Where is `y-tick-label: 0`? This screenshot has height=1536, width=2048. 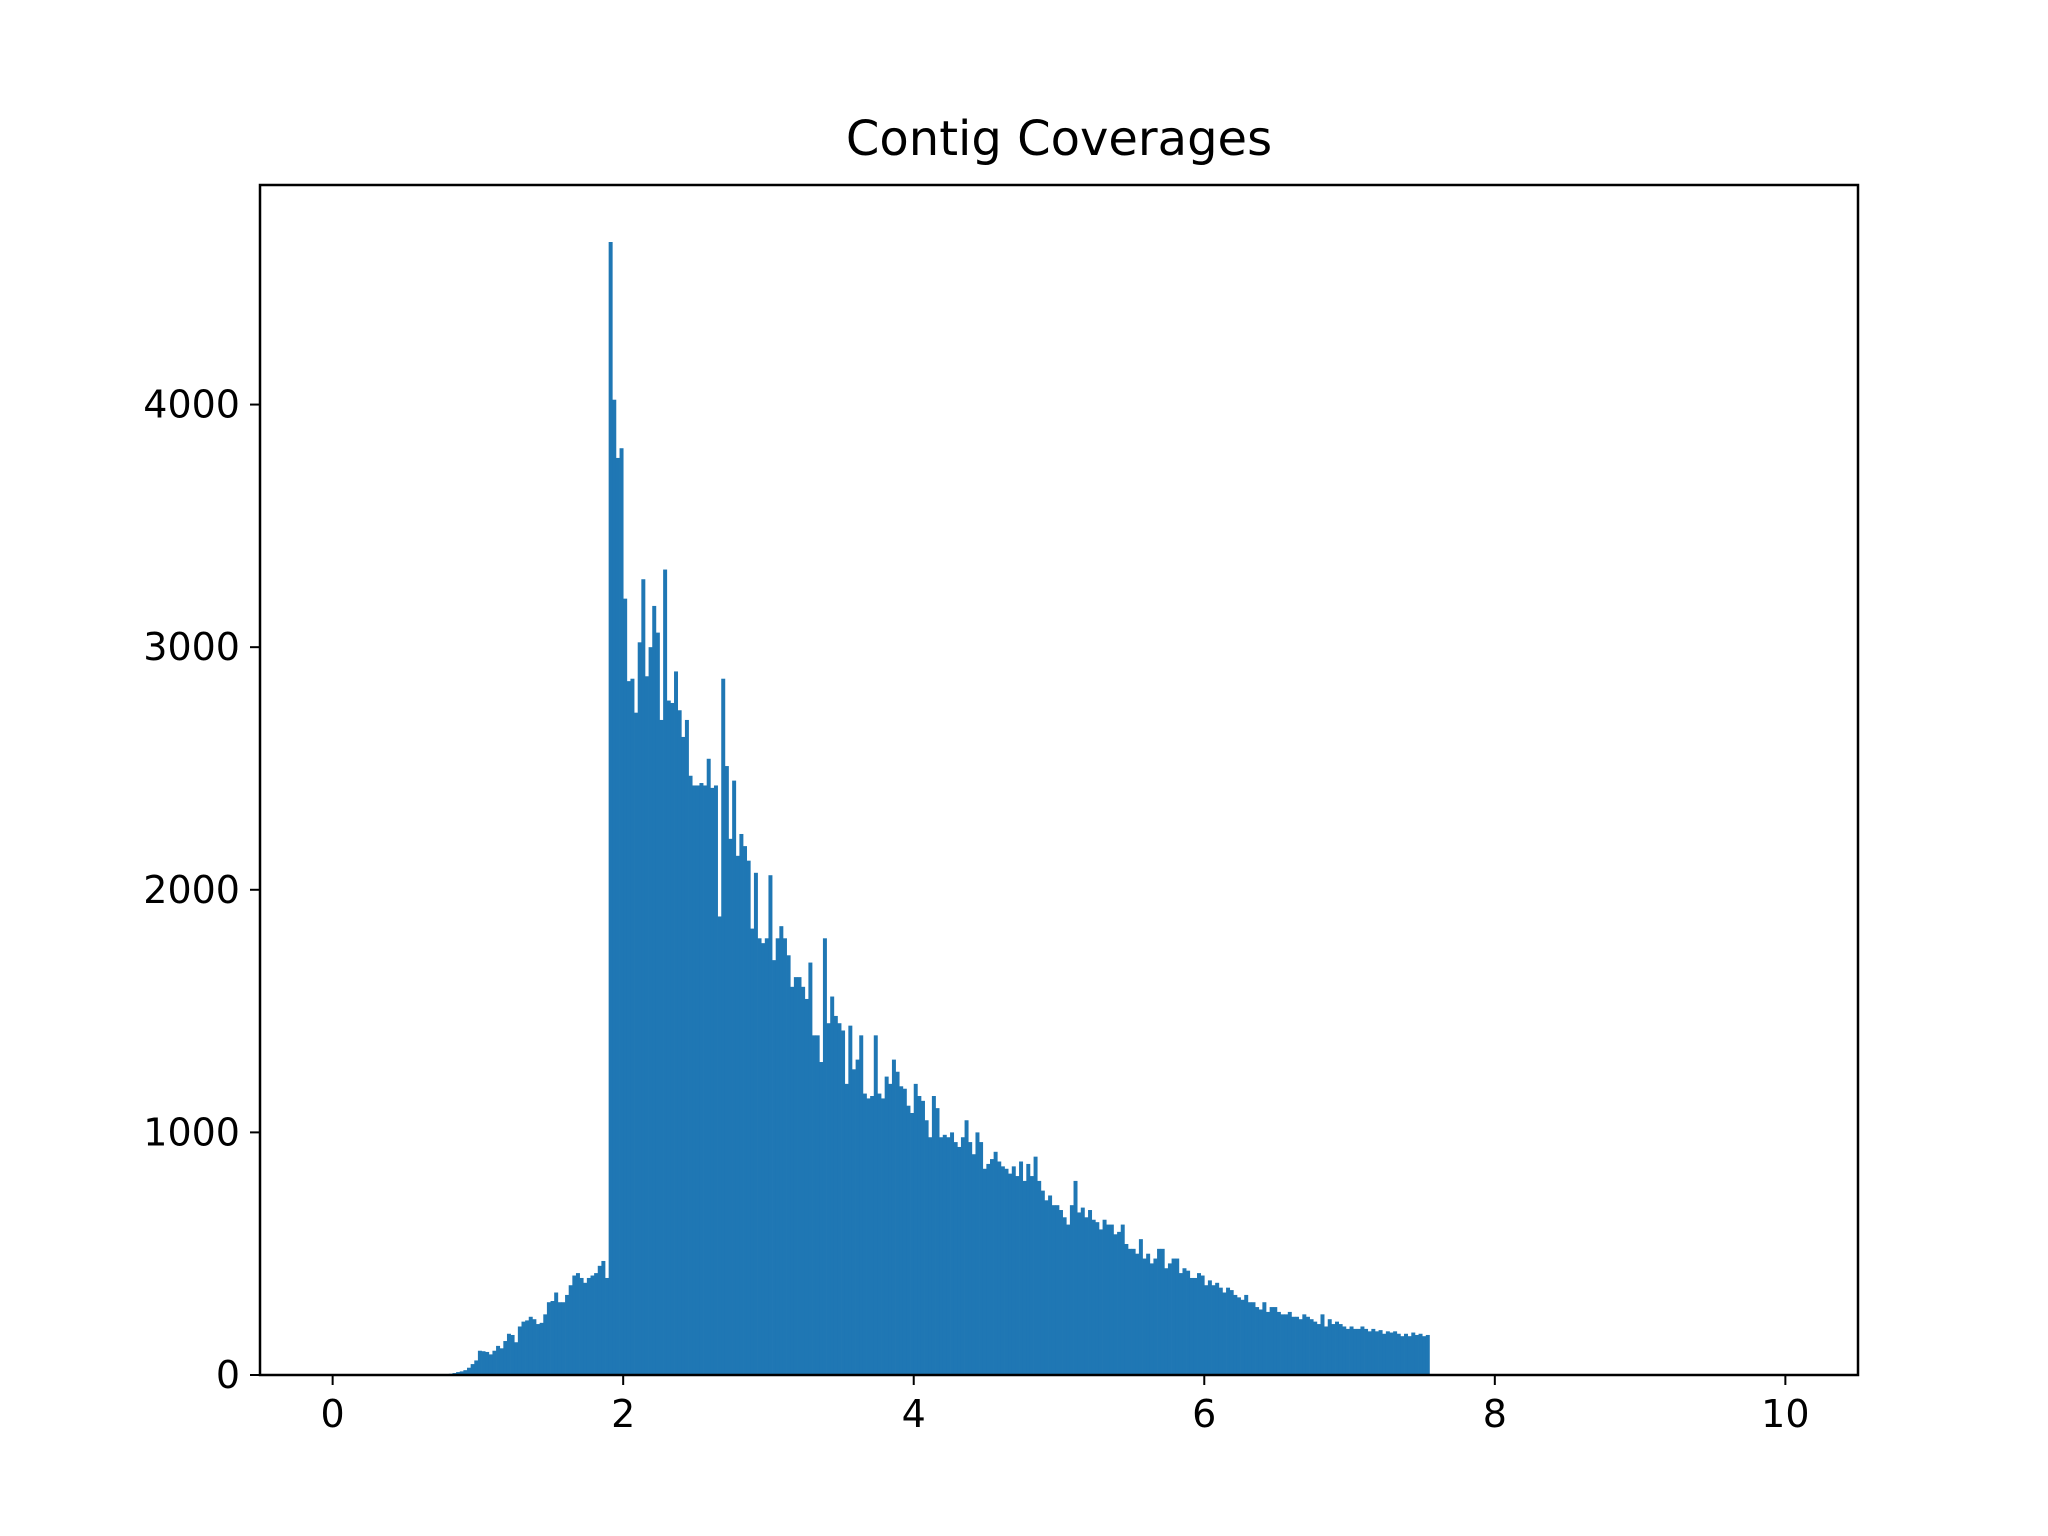
y-tick-label: 0 is located at coordinates (228, 1375).